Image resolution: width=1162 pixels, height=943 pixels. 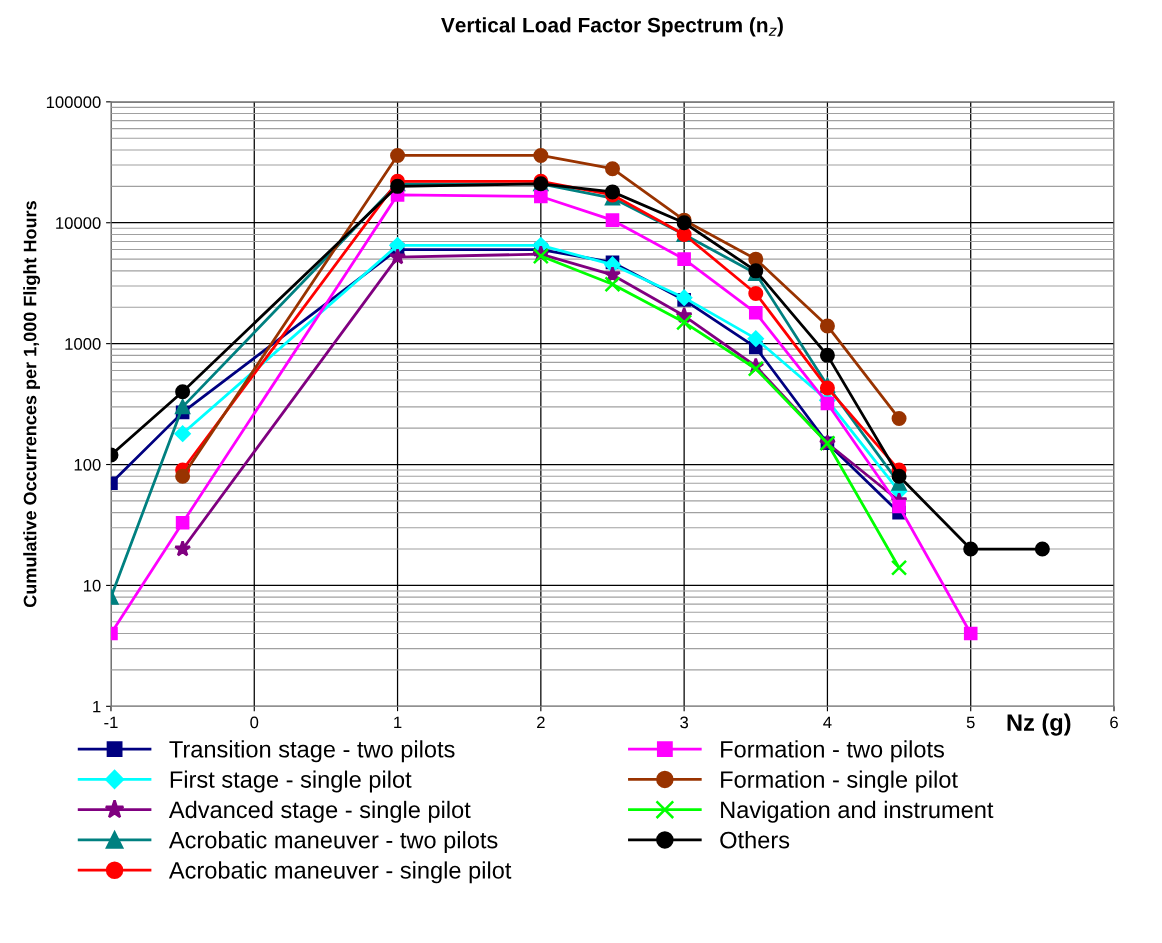 What do you see at coordinates (87, 464) in the screenshot?
I see `y-tick-label: 100` at bounding box center [87, 464].